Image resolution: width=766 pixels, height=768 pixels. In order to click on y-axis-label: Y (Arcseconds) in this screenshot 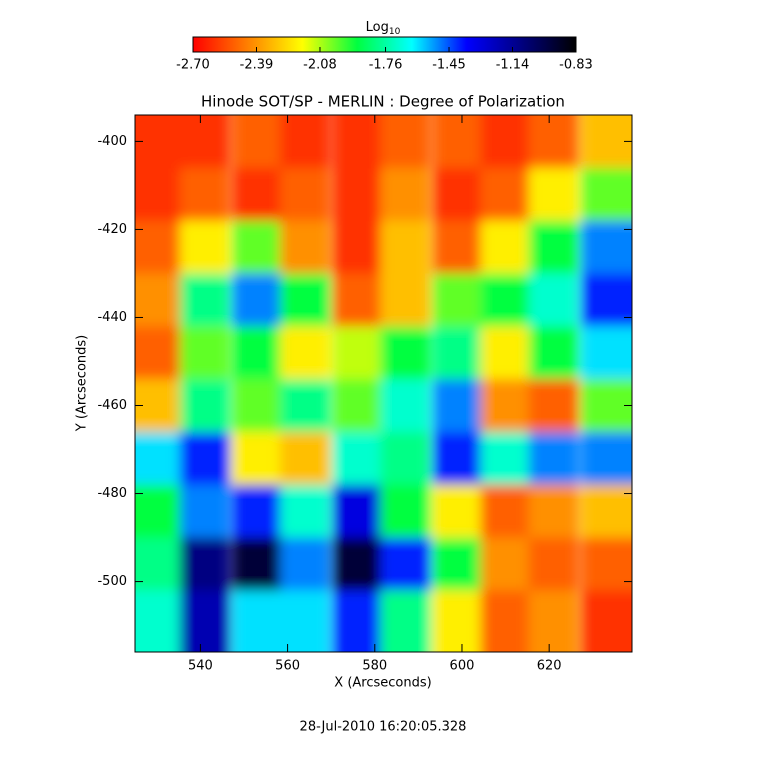, I will do `click(82, 383)`.